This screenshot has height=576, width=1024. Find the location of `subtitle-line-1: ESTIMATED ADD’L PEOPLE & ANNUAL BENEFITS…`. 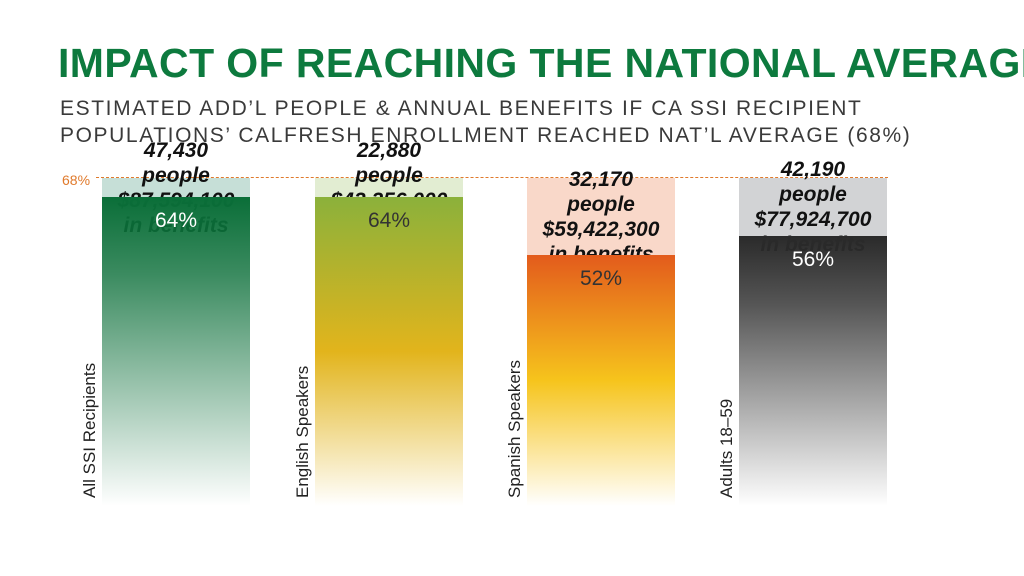

subtitle-line-1: ESTIMATED ADD’L PEOPLE & ANNUAL BENEFITS… is located at coordinates (461, 108).